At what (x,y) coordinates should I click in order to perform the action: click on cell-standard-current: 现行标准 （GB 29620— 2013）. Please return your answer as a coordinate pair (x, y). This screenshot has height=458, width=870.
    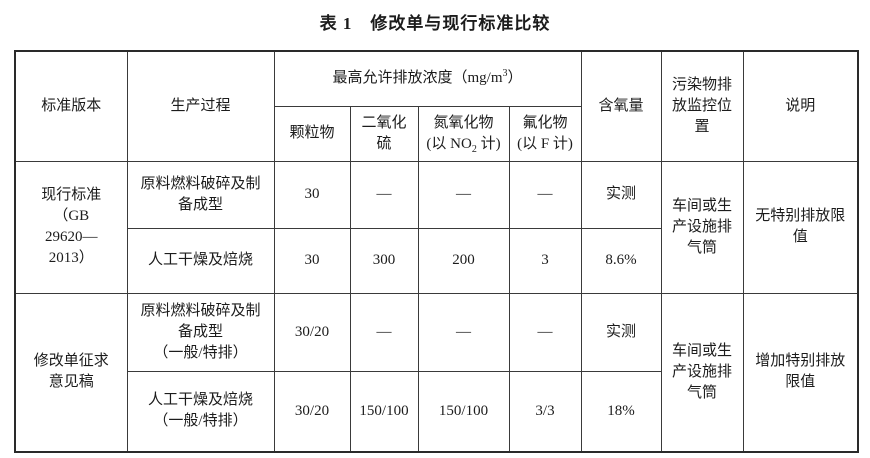
    Looking at the image, I should click on (71, 227).